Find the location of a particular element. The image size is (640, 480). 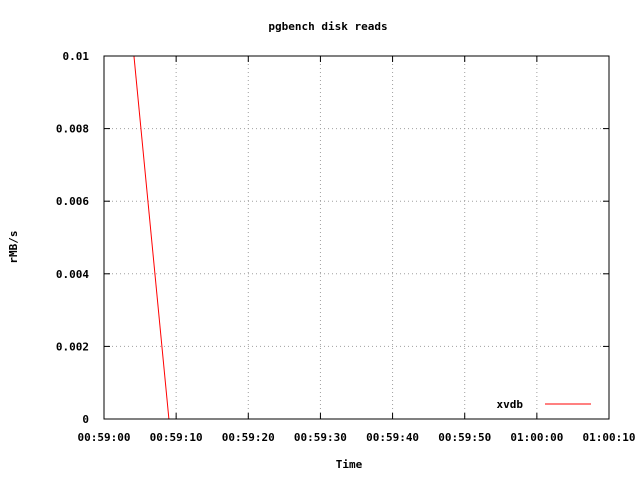

legend-label: xvdb is located at coordinates (510, 404).